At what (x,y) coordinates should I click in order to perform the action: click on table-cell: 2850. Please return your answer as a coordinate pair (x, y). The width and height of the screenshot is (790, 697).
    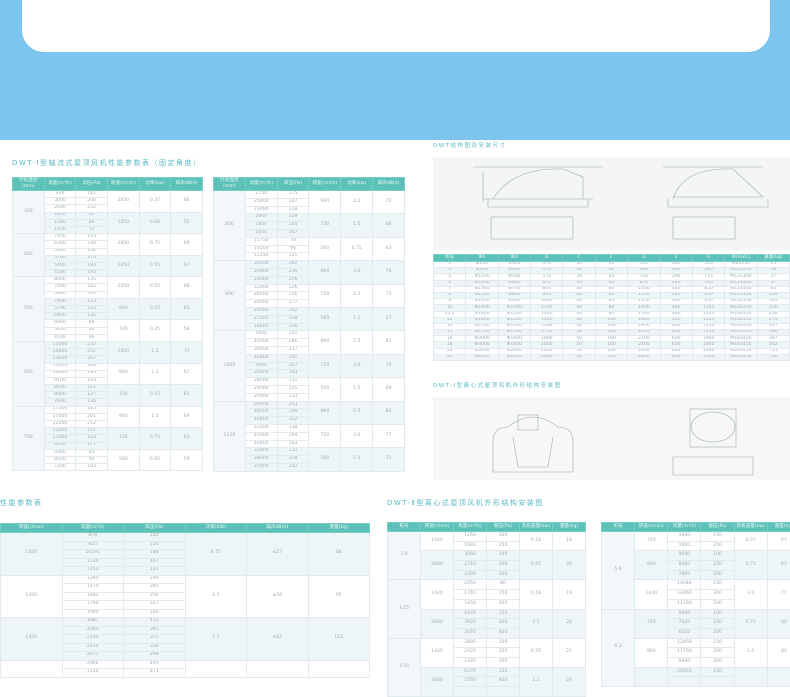
    Looking at the image, I should click on (123, 245).